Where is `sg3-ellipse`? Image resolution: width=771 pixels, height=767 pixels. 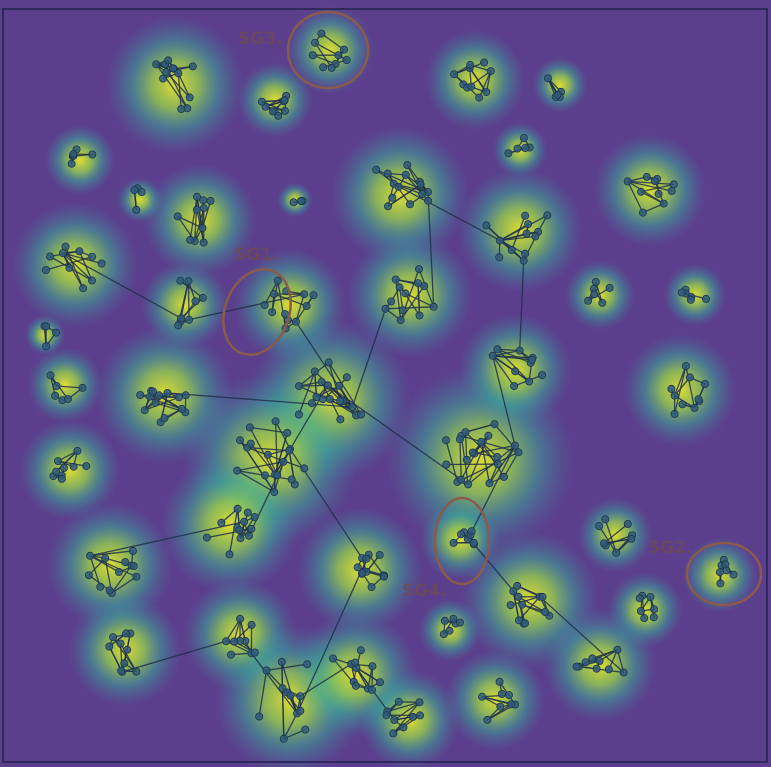
sg3-ellipse is located at coordinates (328, 50).